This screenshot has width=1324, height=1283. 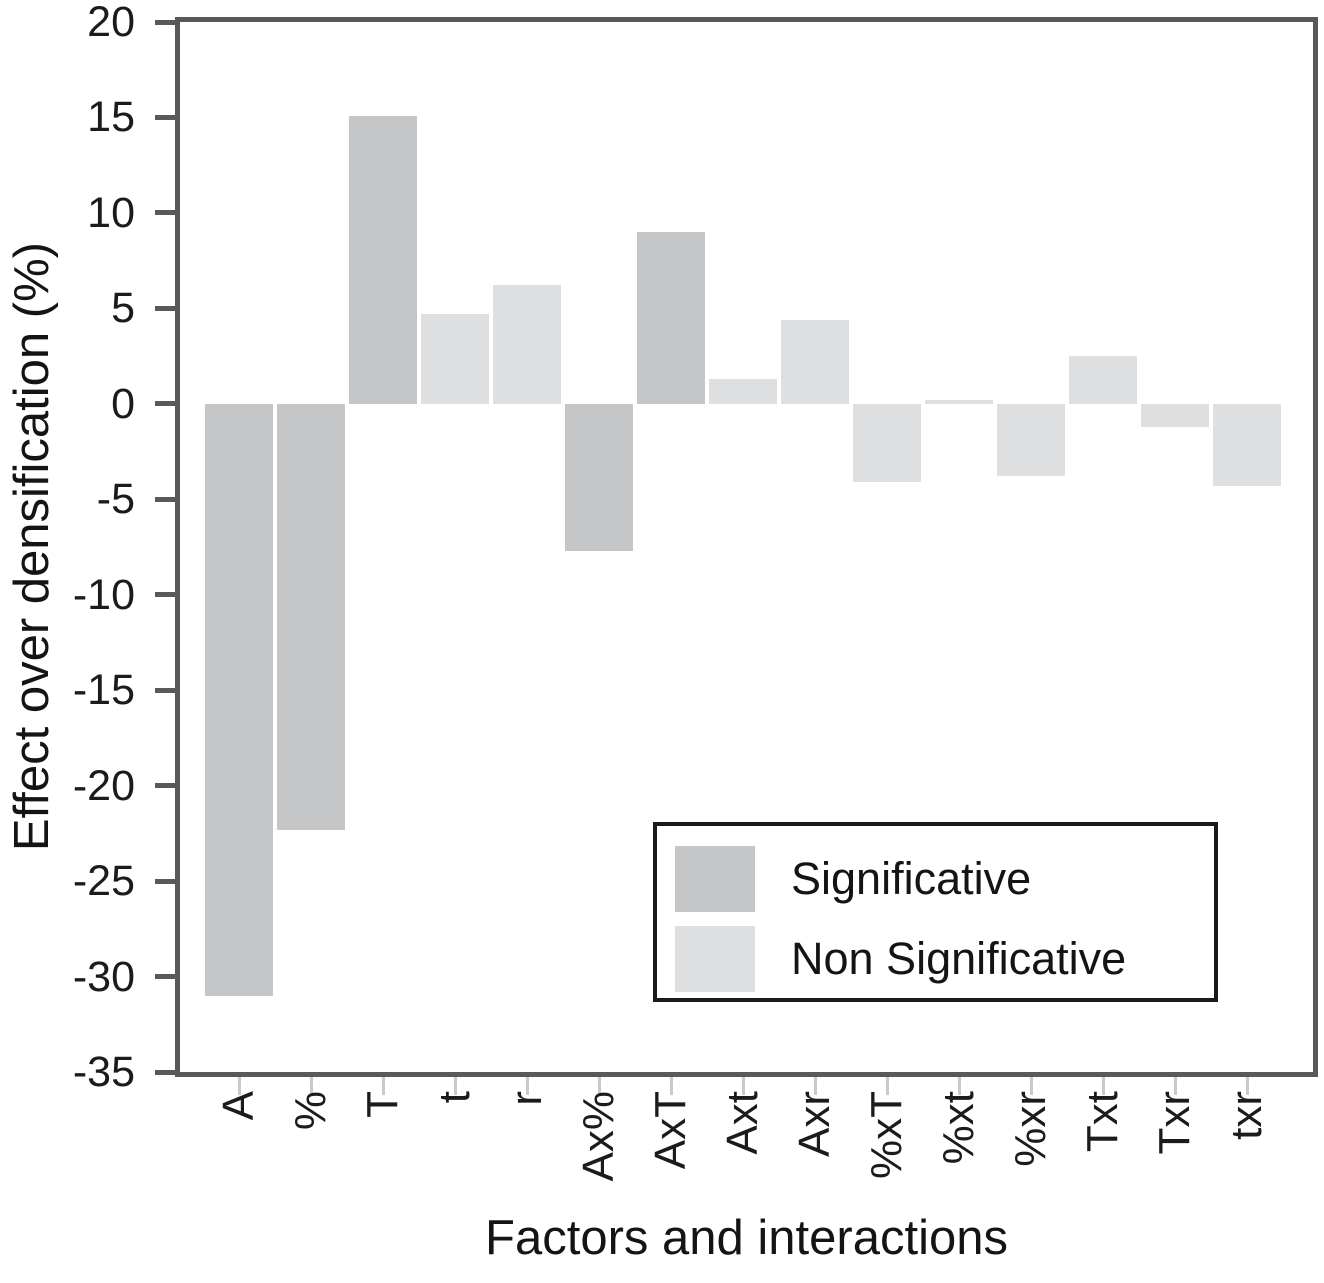 I want to click on bar-%xr, so click(x=1031, y=440).